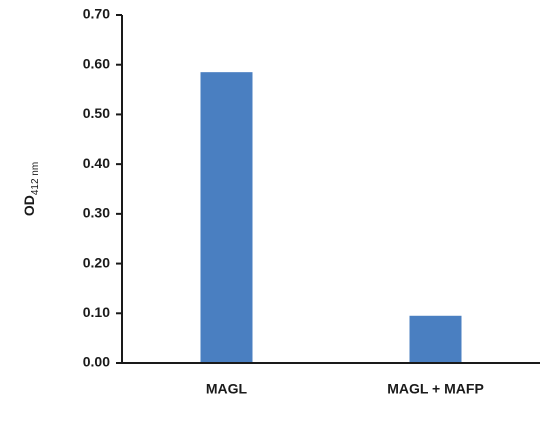  Describe the element at coordinates (96, 312) in the screenshot. I see `y-tick-label: 0.10` at that location.